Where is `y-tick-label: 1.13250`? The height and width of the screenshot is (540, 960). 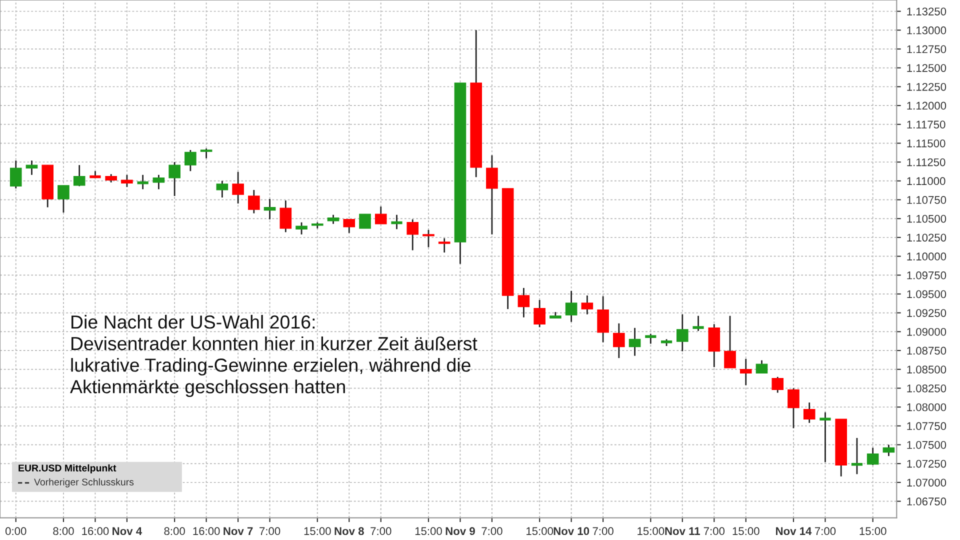 y-tick-label: 1.13250 is located at coordinates (926, 12).